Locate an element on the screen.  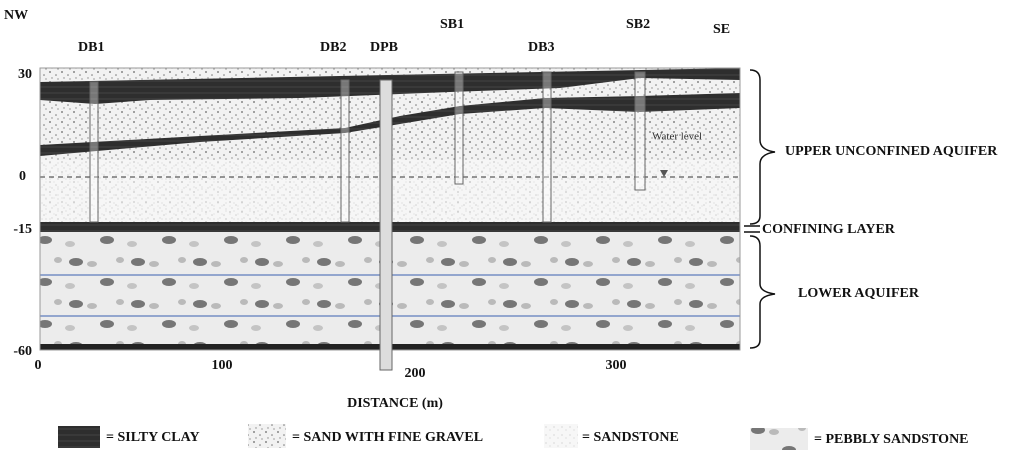
direction: SE is located at coordinates (721, 29).